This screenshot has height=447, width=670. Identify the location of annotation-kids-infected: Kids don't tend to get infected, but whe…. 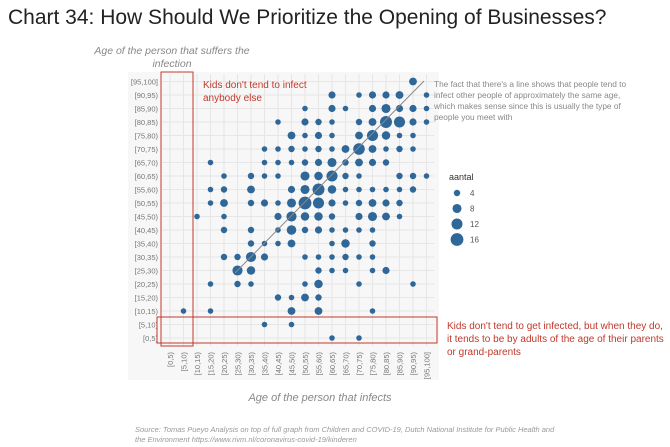
(555, 339).